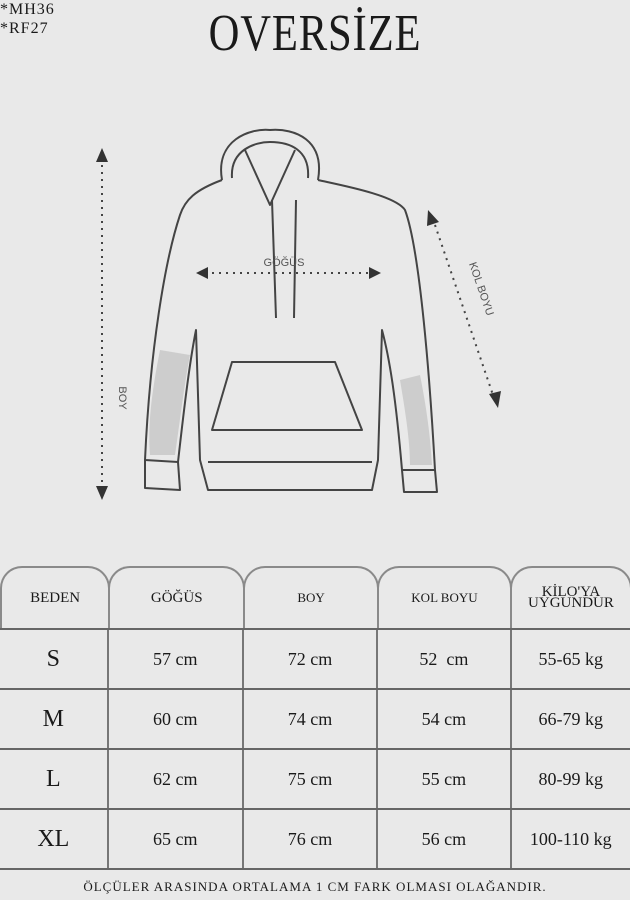 This screenshot has width=630, height=900. What do you see at coordinates (445, 779) in the screenshot?
I see `cell-sleeve: 55 cm` at bounding box center [445, 779].